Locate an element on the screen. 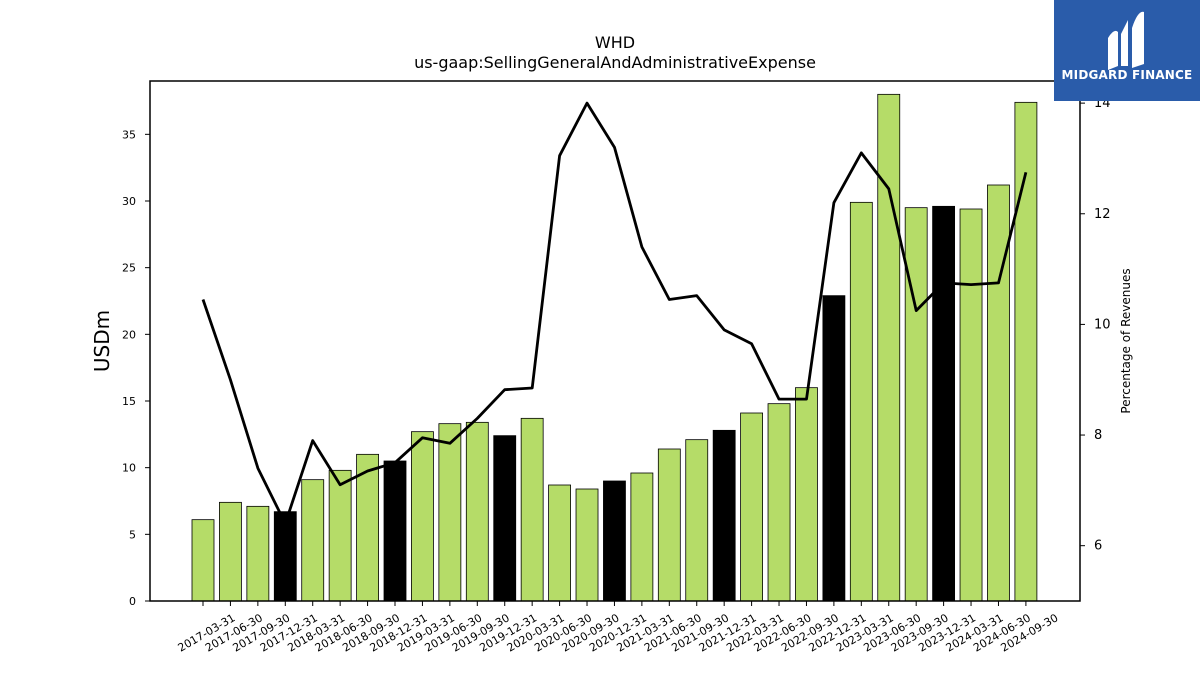 The height and width of the screenshot is (675, 1200). y-axis: 0 5 10 15 20 25 30 35 is located at coordinates (136, 368).